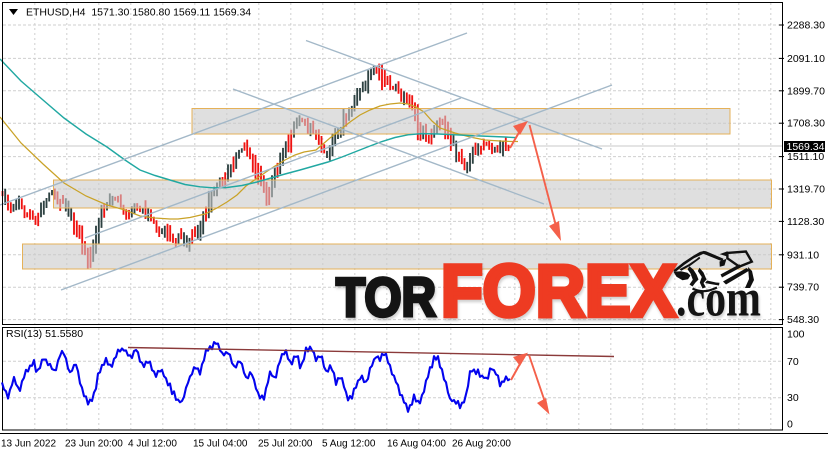  Describe the element at coordinates (796, 335) in the screenshot. I see `svg-text: 100` at that location.